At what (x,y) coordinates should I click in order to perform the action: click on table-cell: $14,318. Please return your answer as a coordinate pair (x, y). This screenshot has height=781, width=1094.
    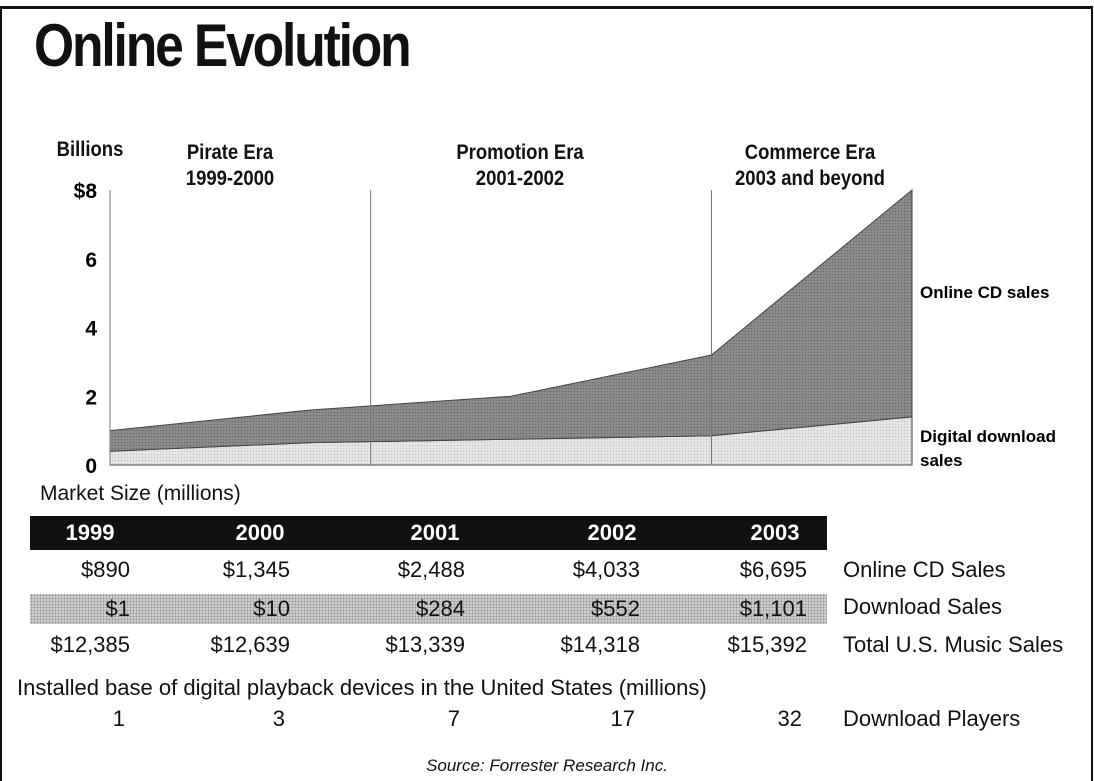
    Looking at the image, I should click on (600, 644).